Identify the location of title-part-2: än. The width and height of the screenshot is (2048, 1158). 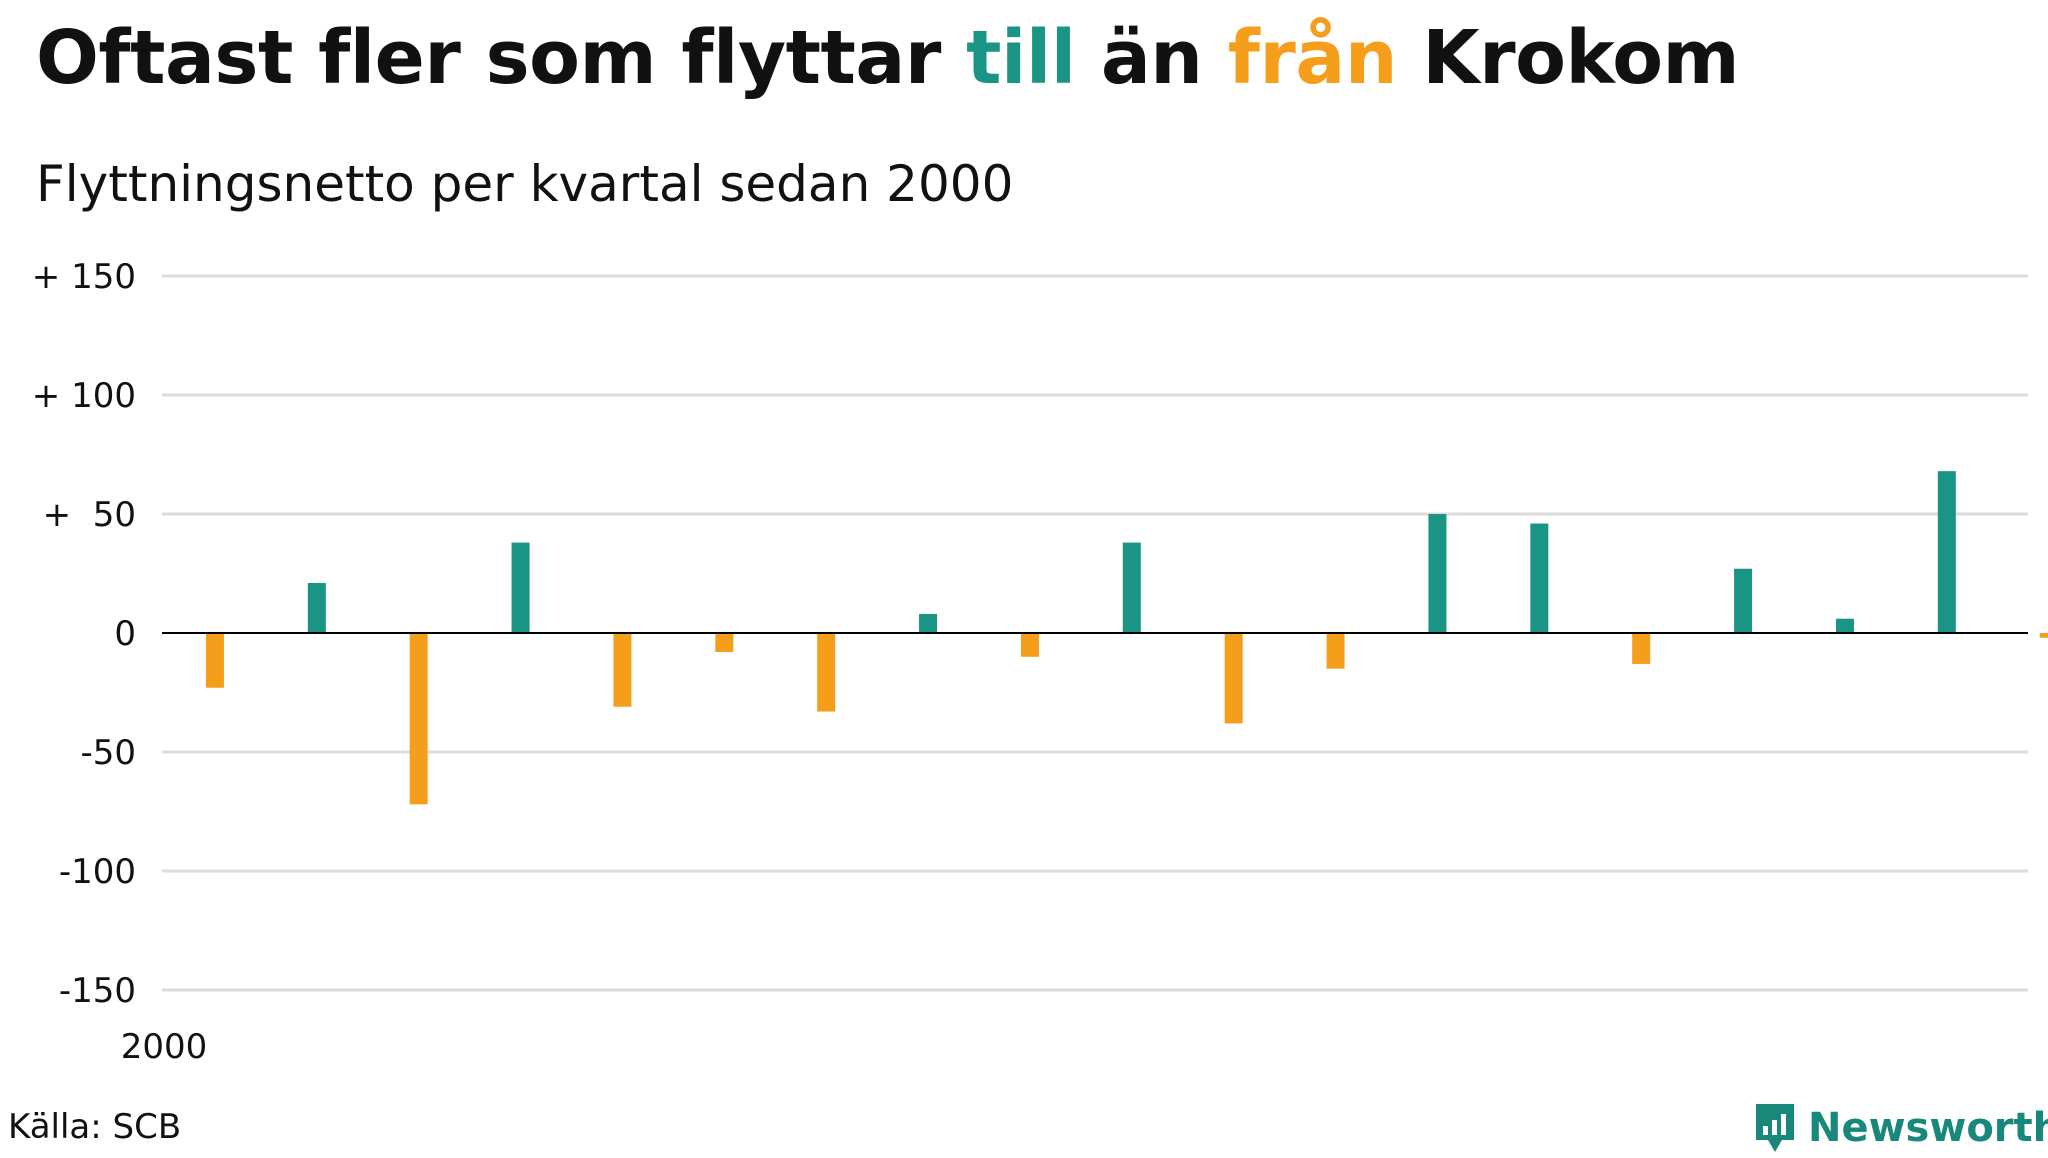
(1151, 58).